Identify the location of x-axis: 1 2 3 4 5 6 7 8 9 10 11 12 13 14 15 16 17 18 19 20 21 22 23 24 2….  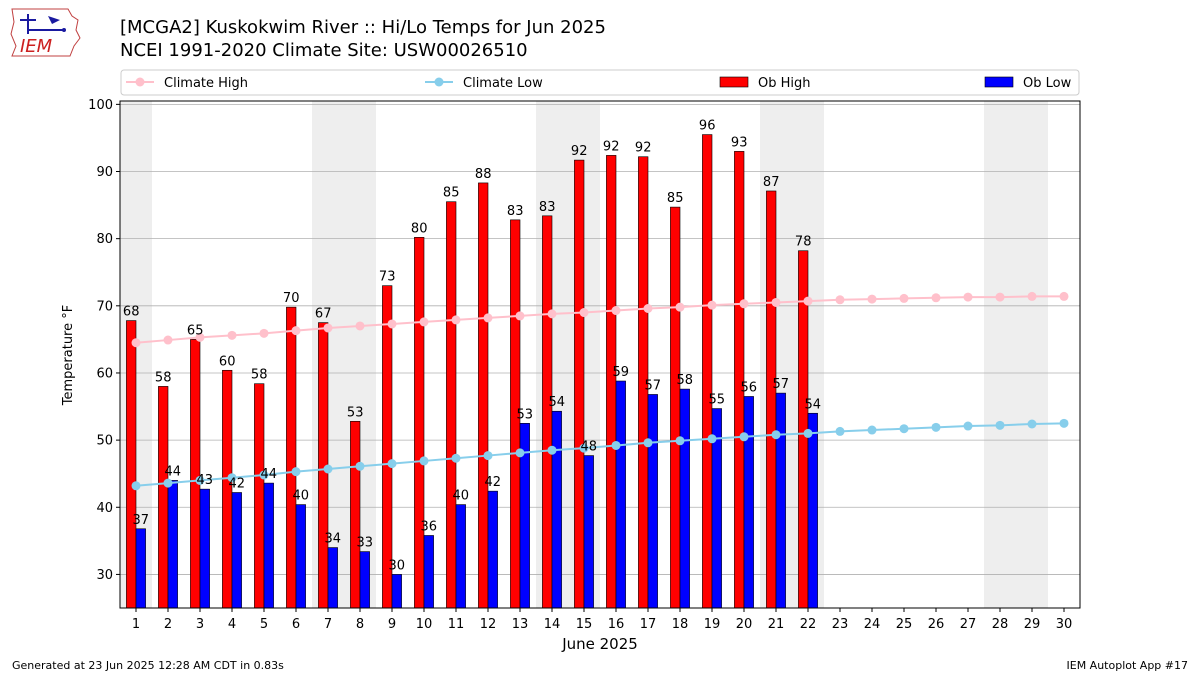
(602, 620).